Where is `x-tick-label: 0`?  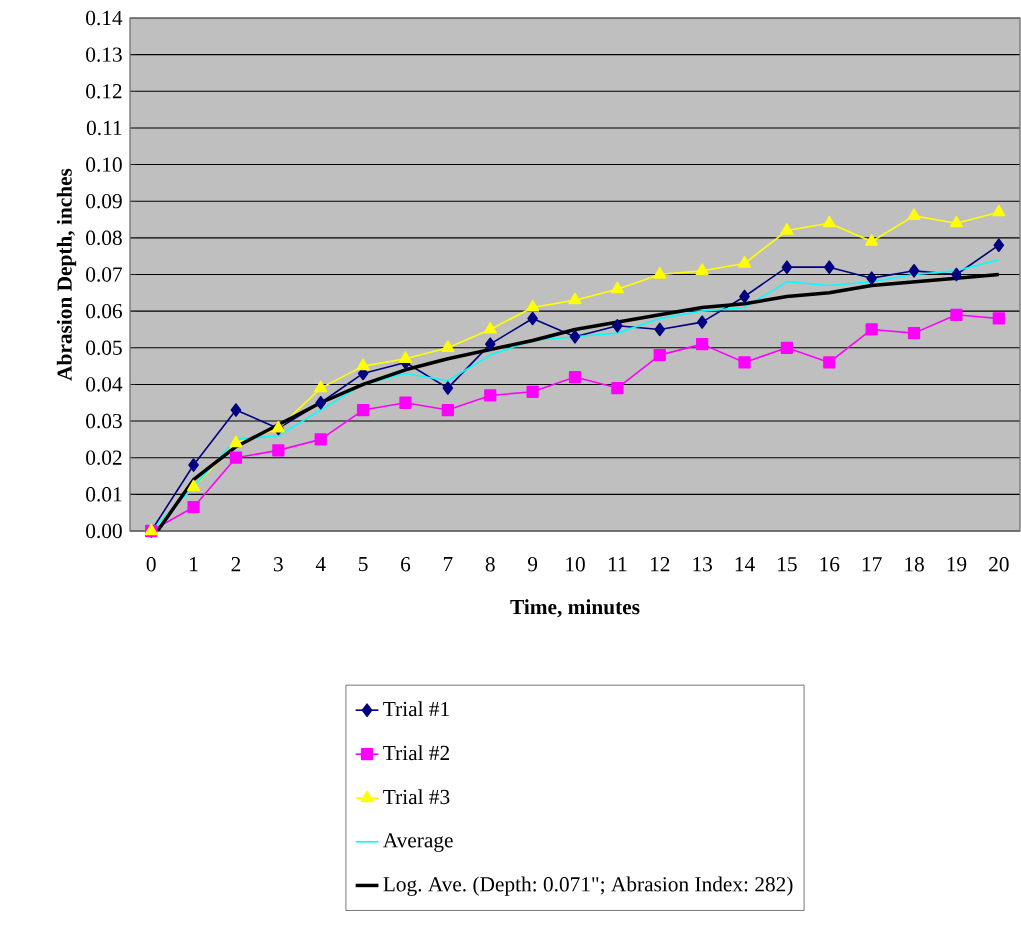
x-tick-label: 0 is located at coordinates (151, 564).